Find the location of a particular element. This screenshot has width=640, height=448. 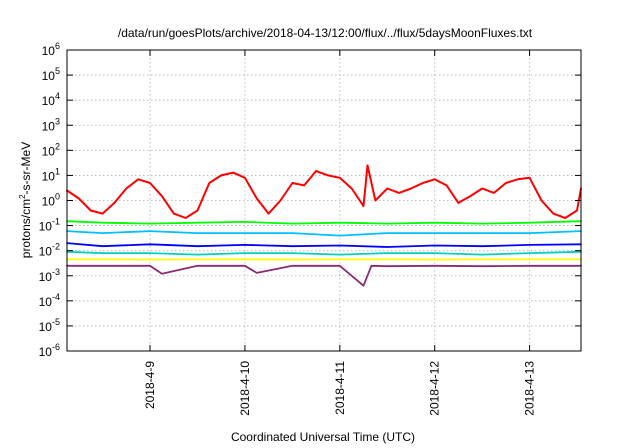

y-tick-label-exp: 1 is located at coordinates (57, 171).